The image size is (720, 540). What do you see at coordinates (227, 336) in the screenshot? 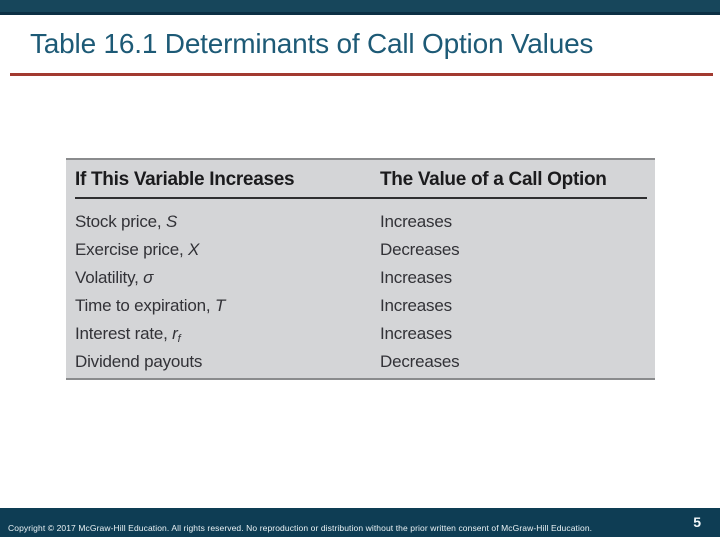
I see `cell-variable: Interest rate, rf` at bounding box center [227, 336].